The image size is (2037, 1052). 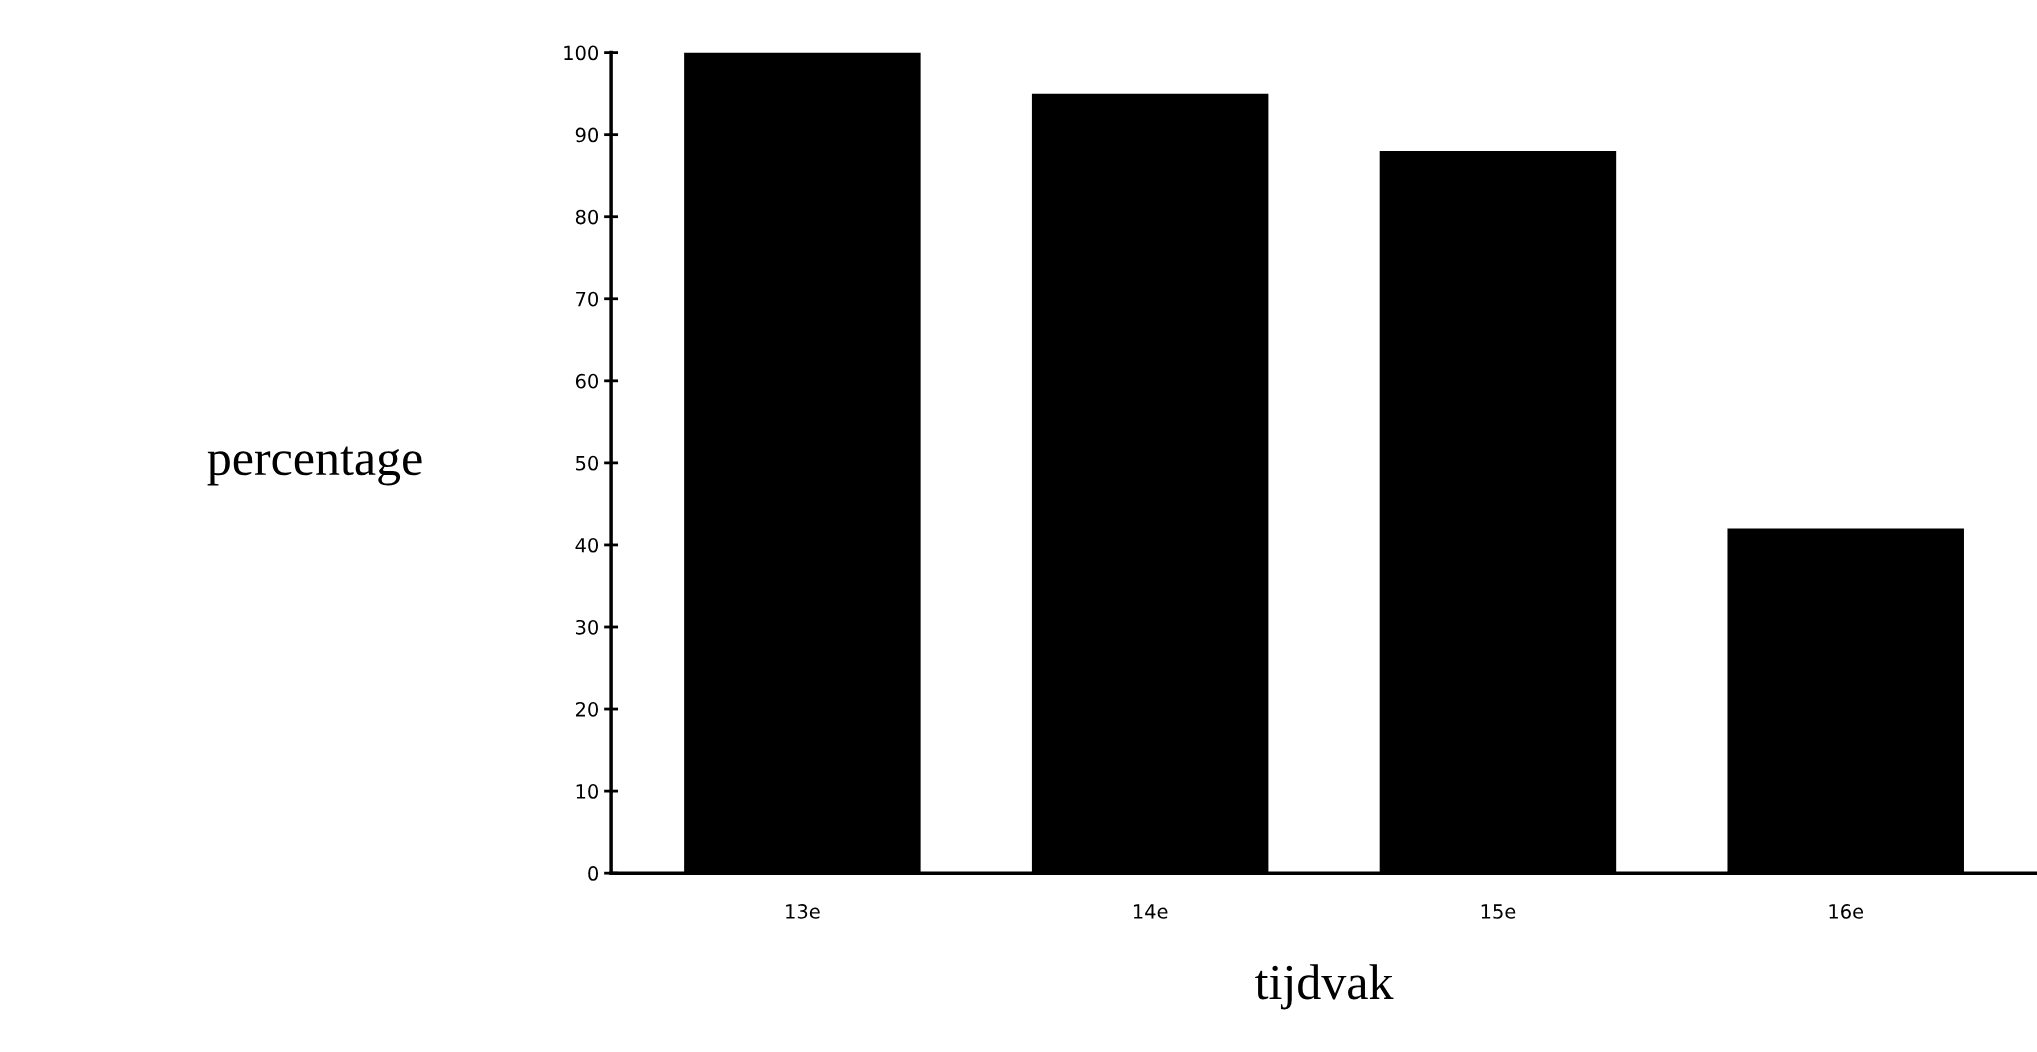 I want to click on y-tick-label: 80, so click(x=586, y=217).